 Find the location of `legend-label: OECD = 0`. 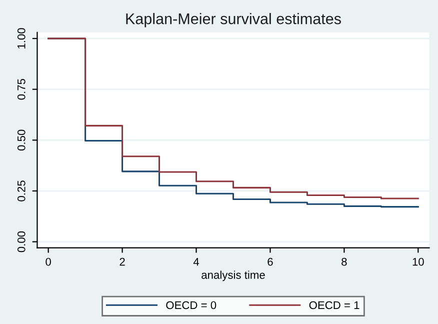

legend-label: OECD = 0 is located at coordinates (191, 305).